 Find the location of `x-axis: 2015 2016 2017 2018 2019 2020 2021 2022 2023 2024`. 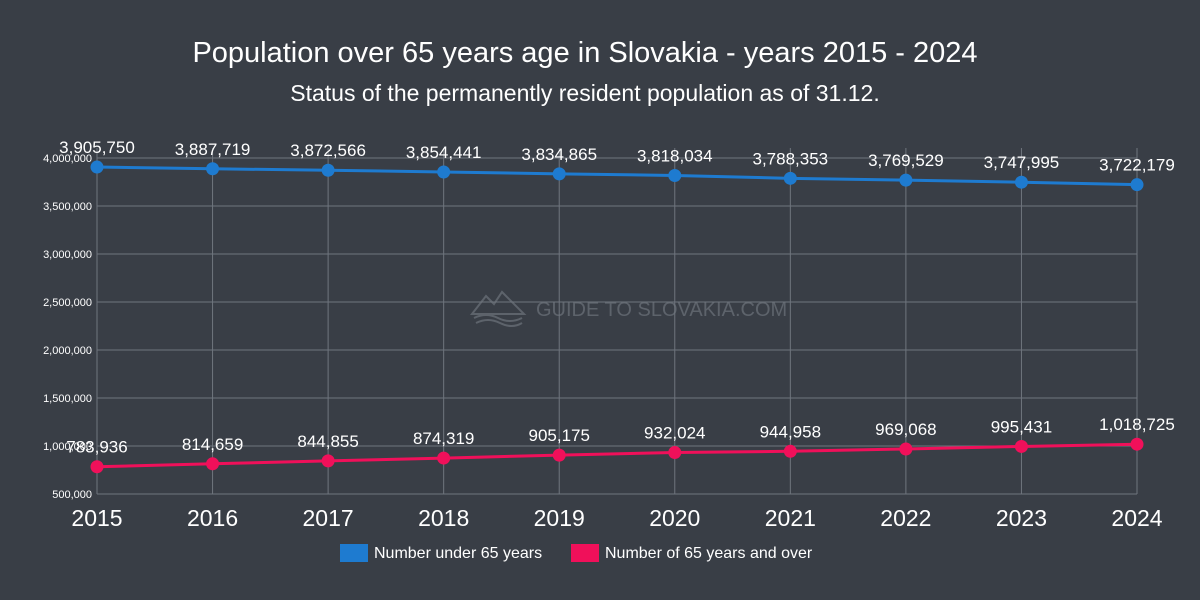

x-axis: 2015 2016 2017 2018 2019 2020 2021 2022 2023 2024 is located at coordinates (616, 518).